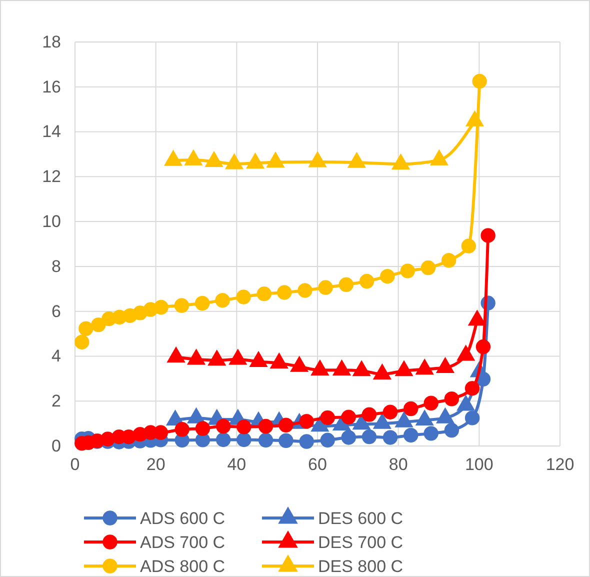 The width and height of the screenshot is (590, 577). I want to click on y-tick-label: 14, so click(51, 132).